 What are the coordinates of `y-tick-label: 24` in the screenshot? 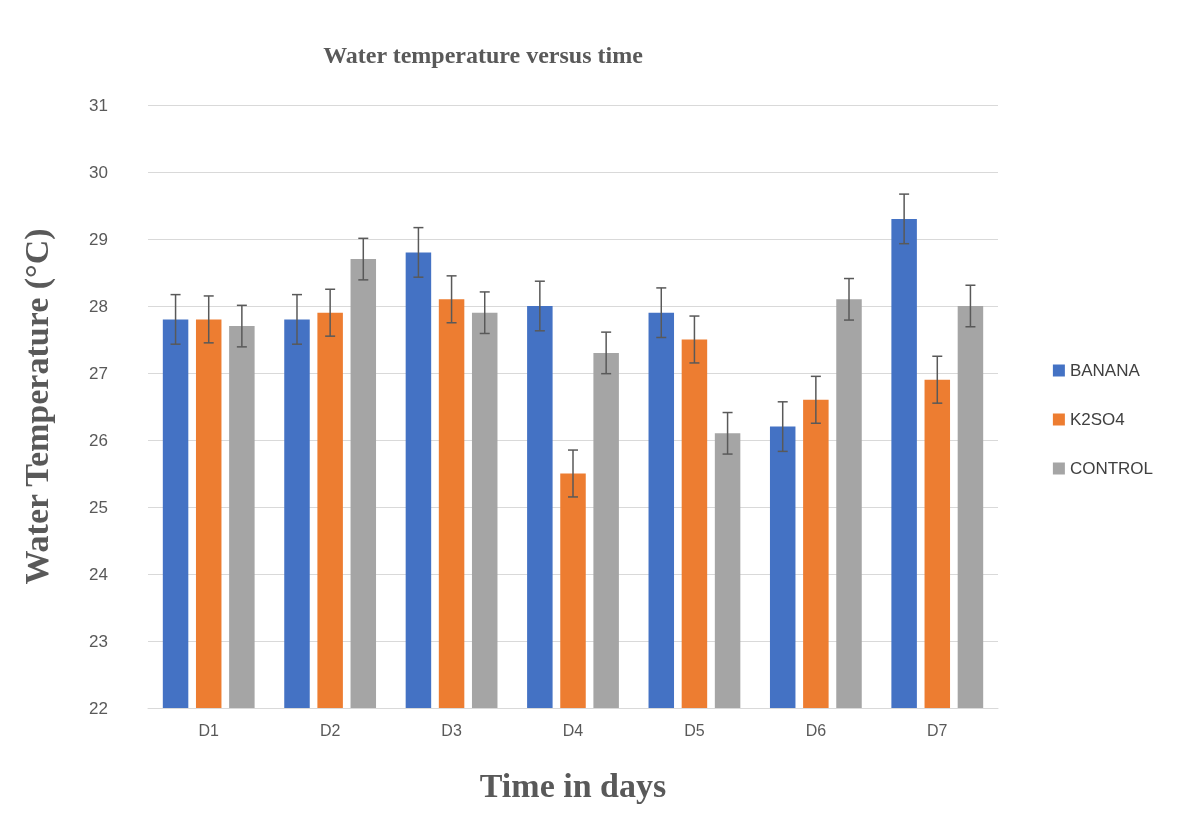 It's located at (98, 574).